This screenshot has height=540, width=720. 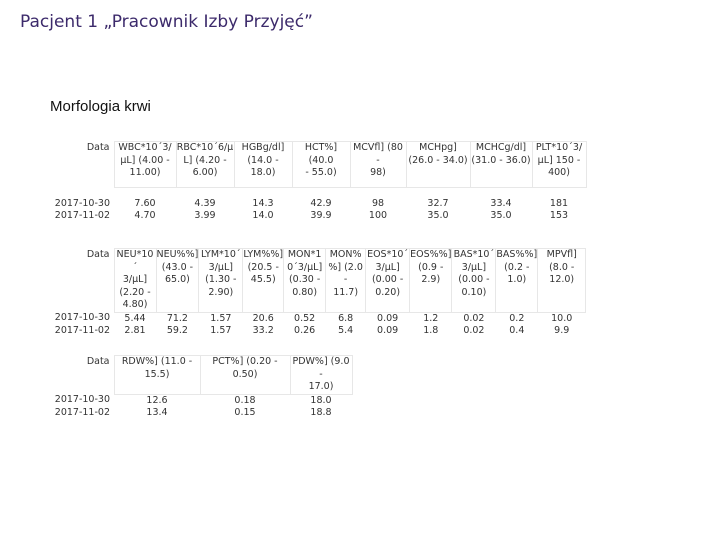 I want to click on cell-mchc: 33.4, so click(x=501, y=203).